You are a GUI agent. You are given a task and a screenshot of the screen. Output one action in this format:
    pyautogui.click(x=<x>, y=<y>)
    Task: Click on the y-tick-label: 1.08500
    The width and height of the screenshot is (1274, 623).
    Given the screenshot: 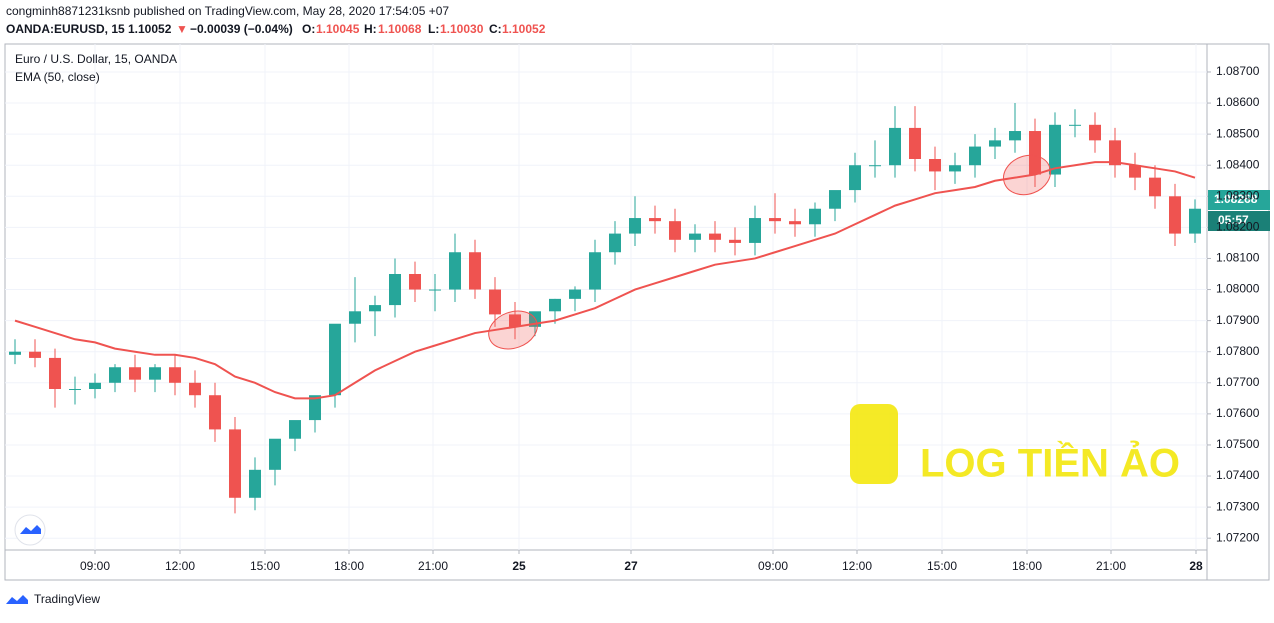 What is the action you would take?
    pyautogui.click(x=1238, y=133)
    